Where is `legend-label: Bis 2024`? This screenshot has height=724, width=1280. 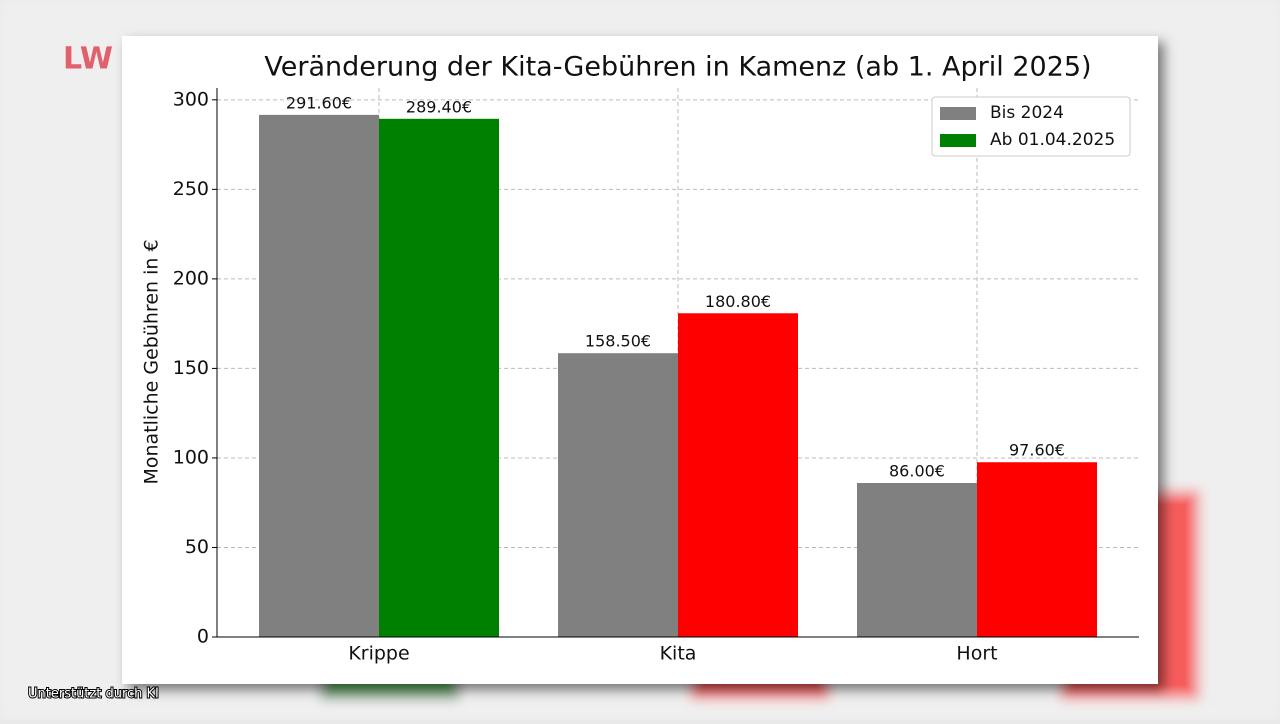 legend-label: Bis 2024 is located at coordinates (1027, 113).